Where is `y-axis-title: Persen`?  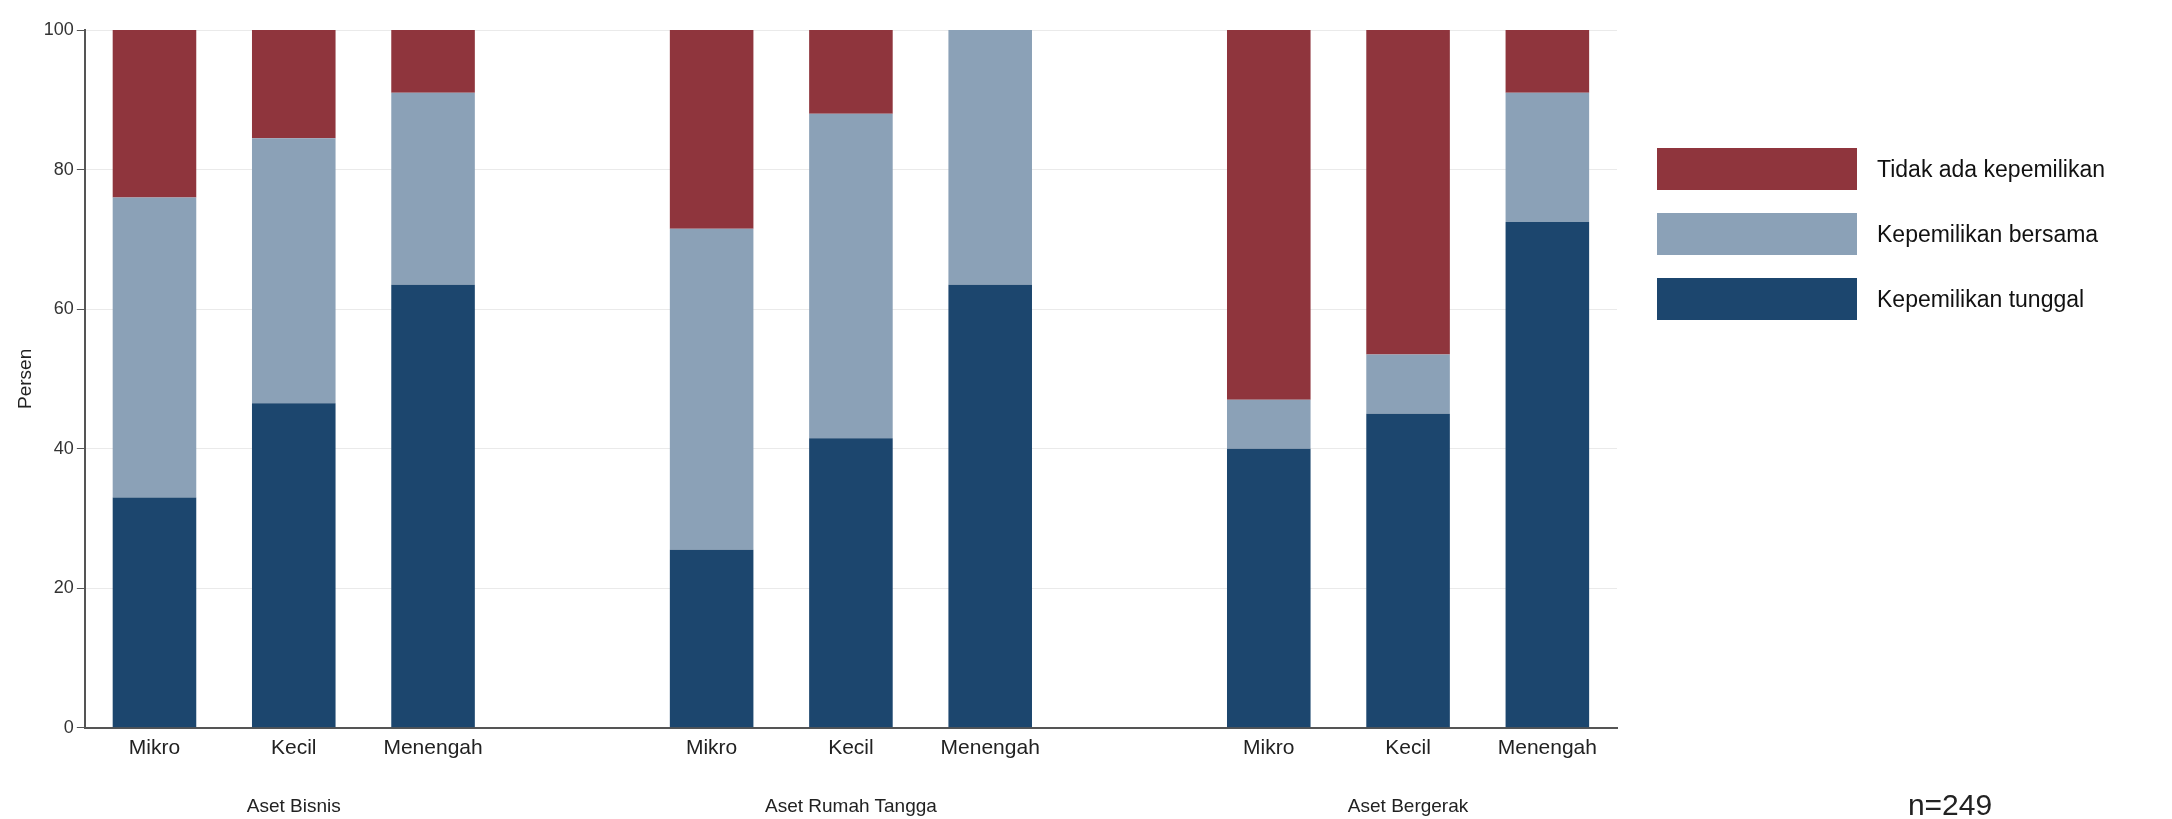
y-axis-title: Persen is located at coordinates (24, 378).